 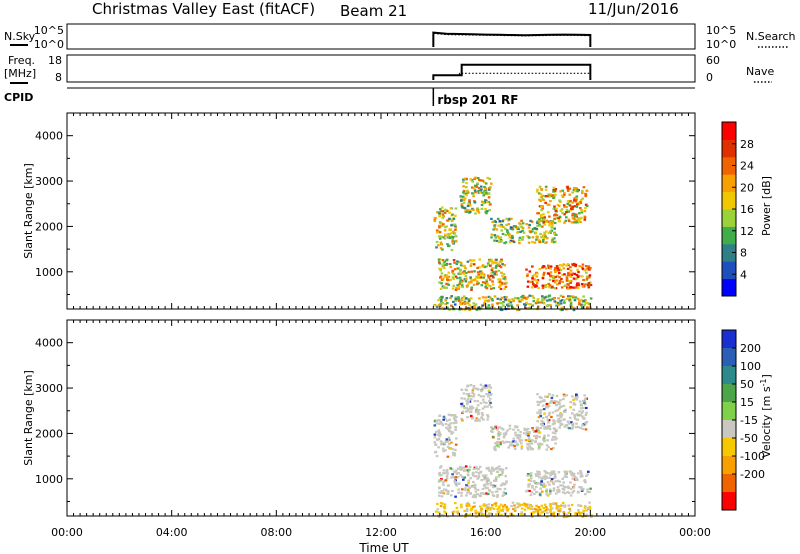 I want to click on freq-panel-frame, so click(x=381, y=68).